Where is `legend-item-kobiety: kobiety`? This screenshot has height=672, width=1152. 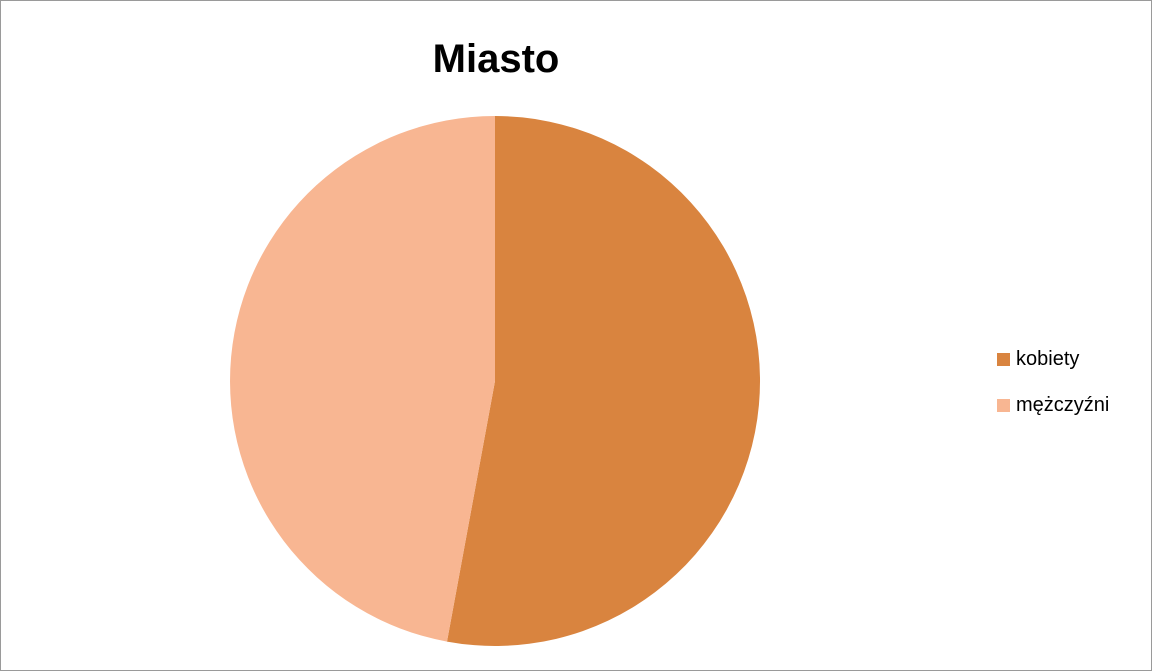
legend-item-kobiety: kobiety is located at coordinates (1053, 359).